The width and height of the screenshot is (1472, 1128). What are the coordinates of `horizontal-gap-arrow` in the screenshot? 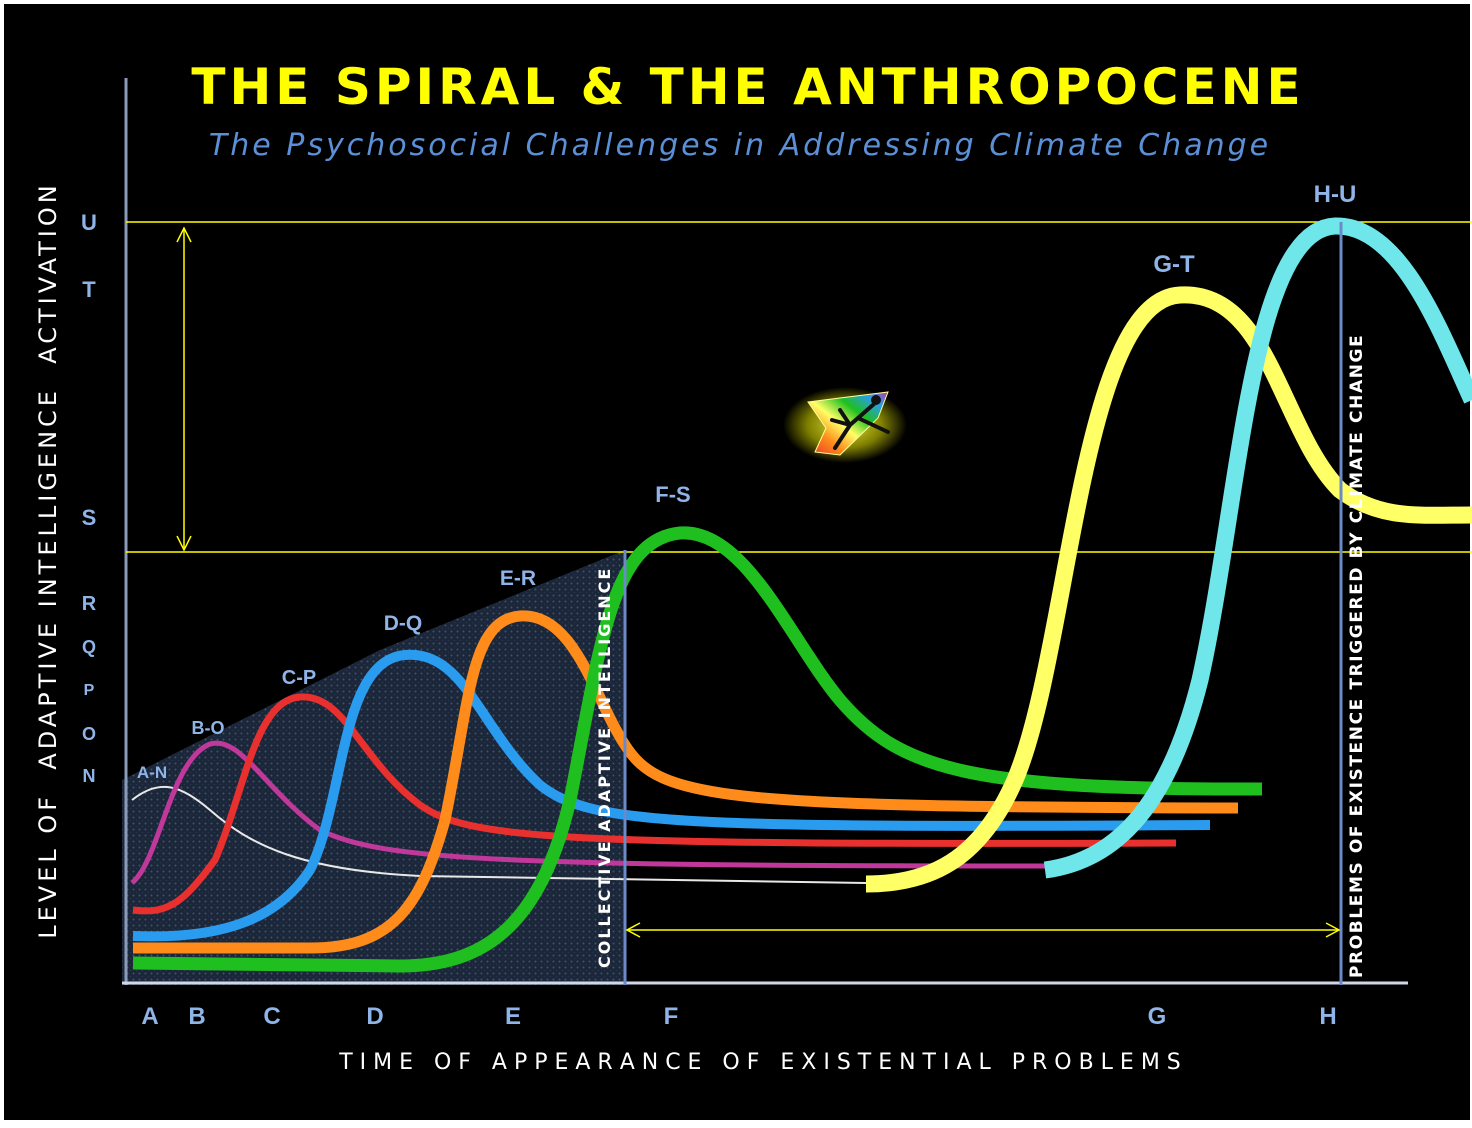 It's located at (983, 930).